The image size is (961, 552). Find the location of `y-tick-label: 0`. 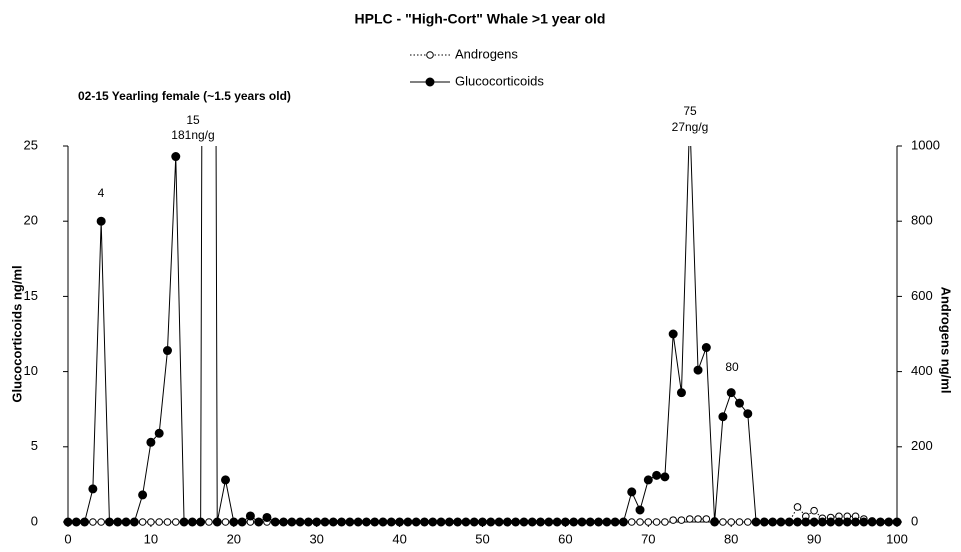

y-tick-label: 0 is located at coordinates (34, 520).